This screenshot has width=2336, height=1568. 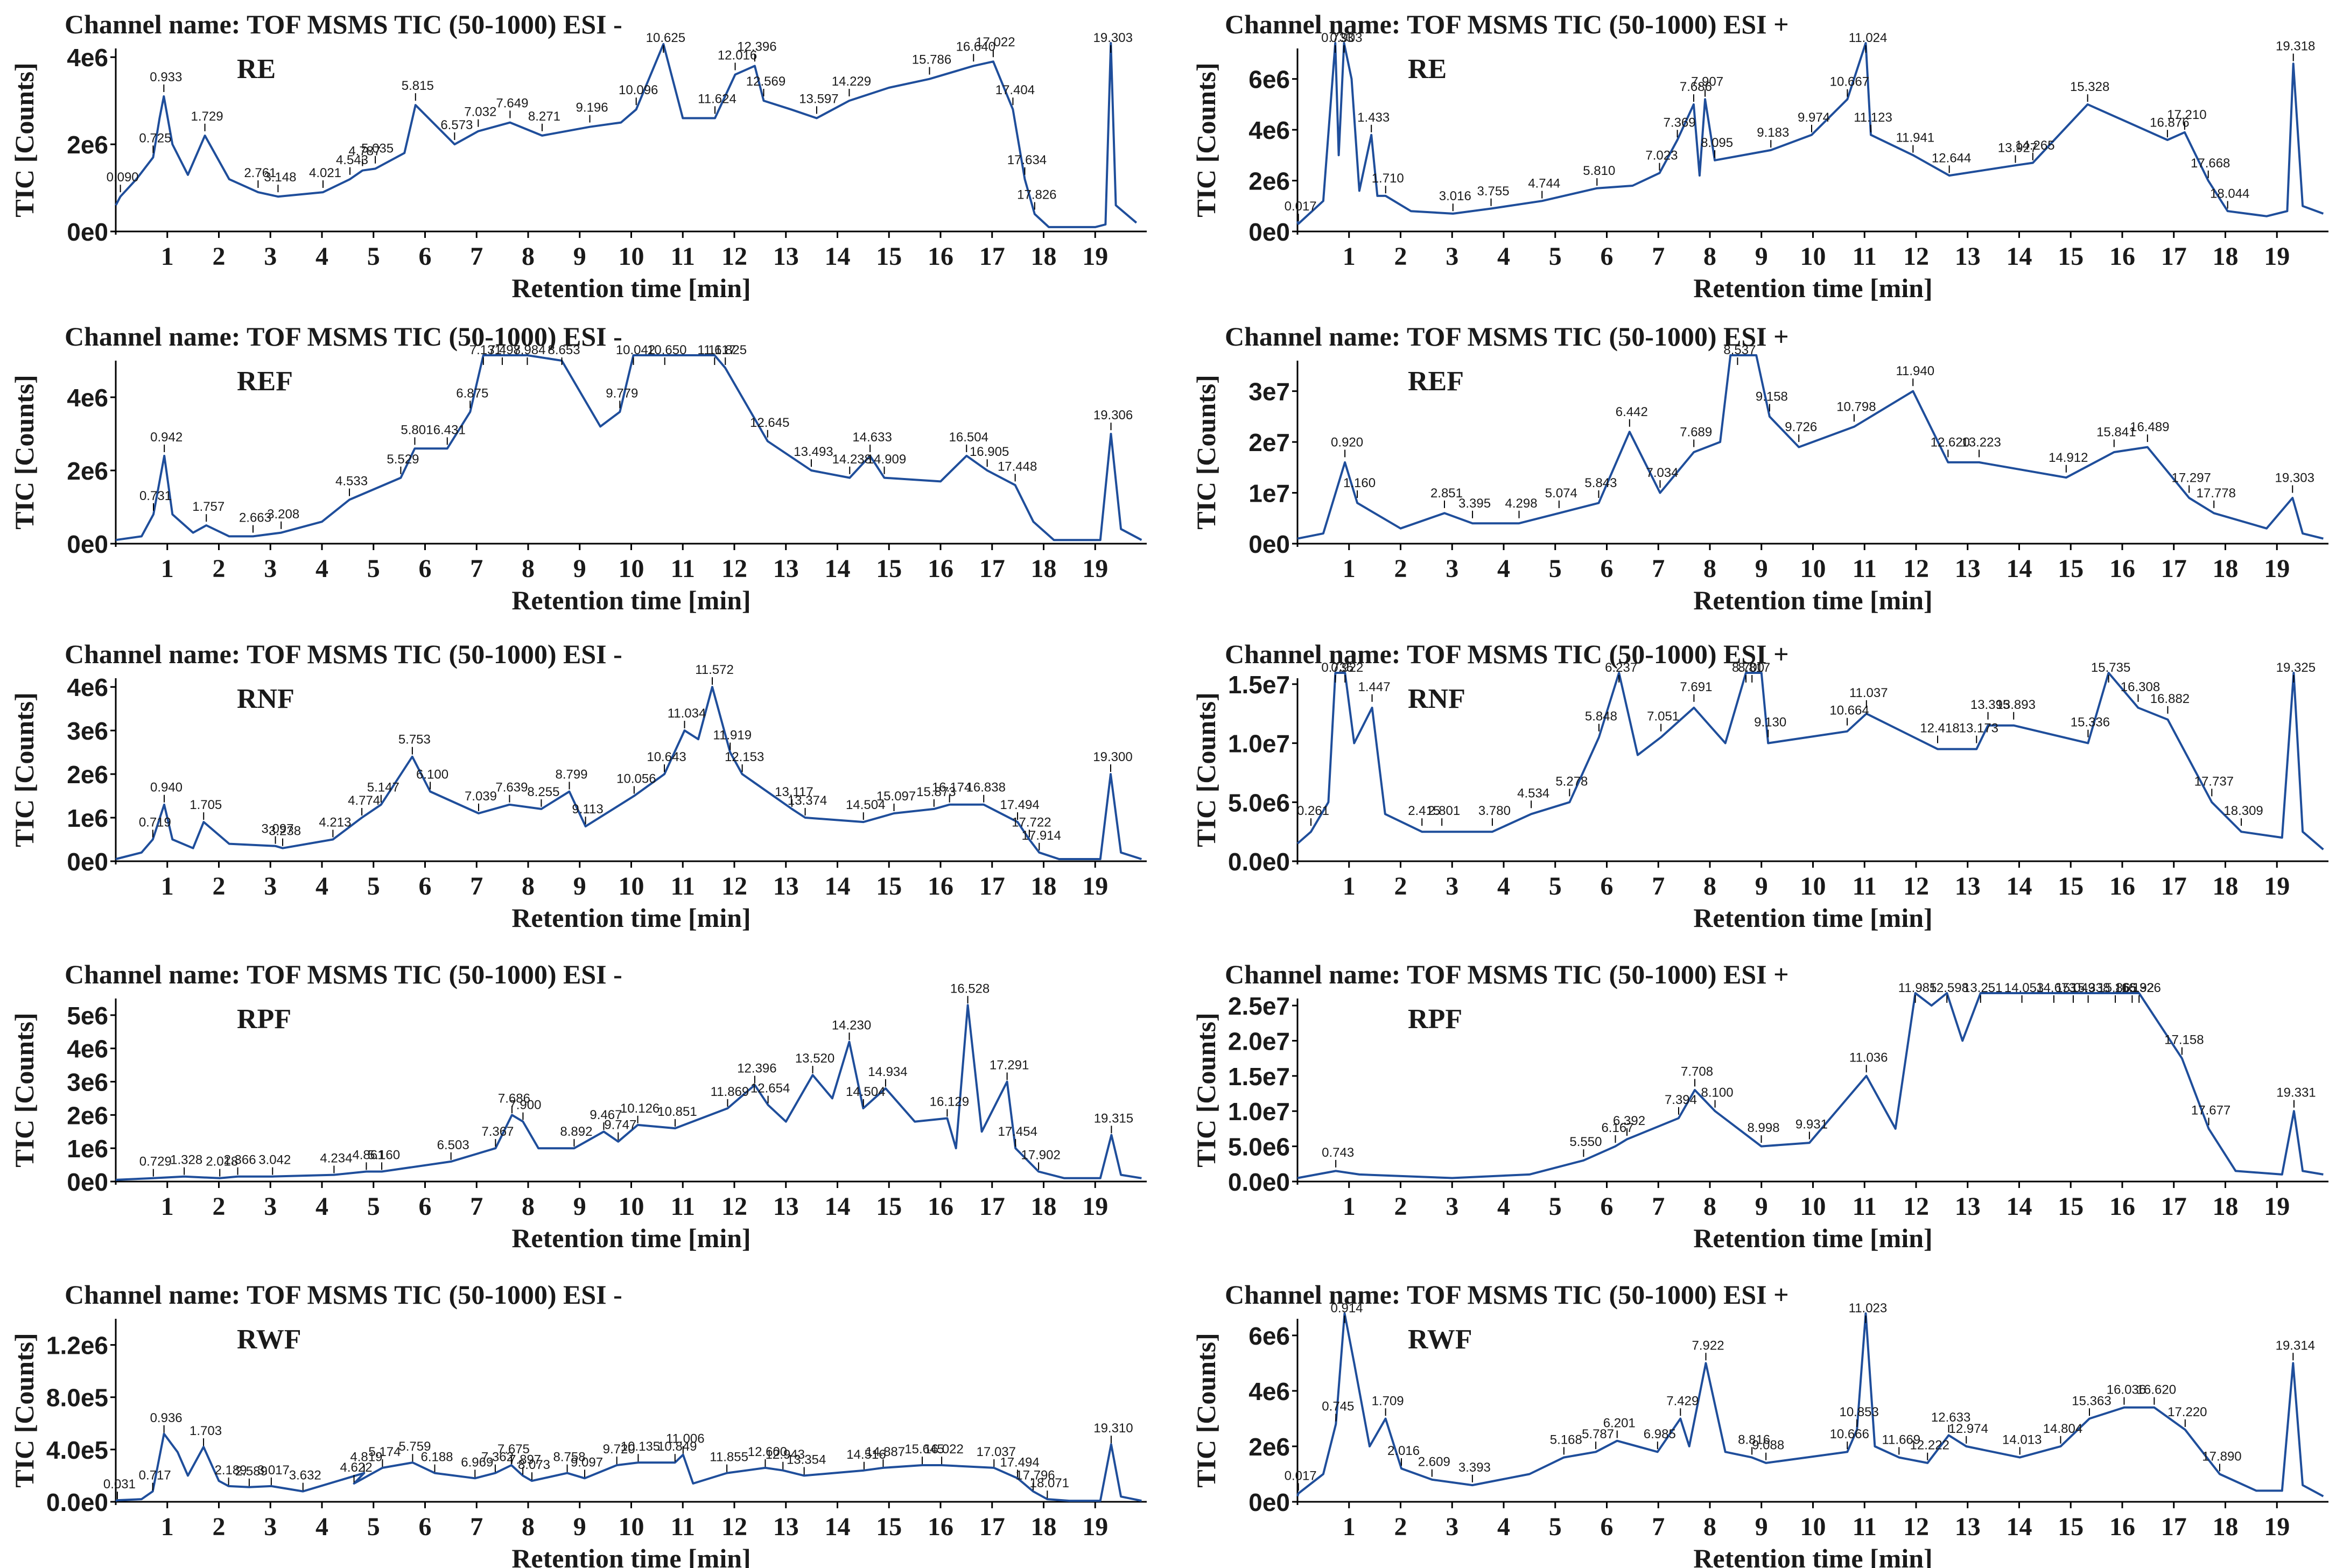 What do you see at coordinates (1952, 158) in the screenshot?
I see `peak-label: 12.644` at bounding box center [1952, 158].